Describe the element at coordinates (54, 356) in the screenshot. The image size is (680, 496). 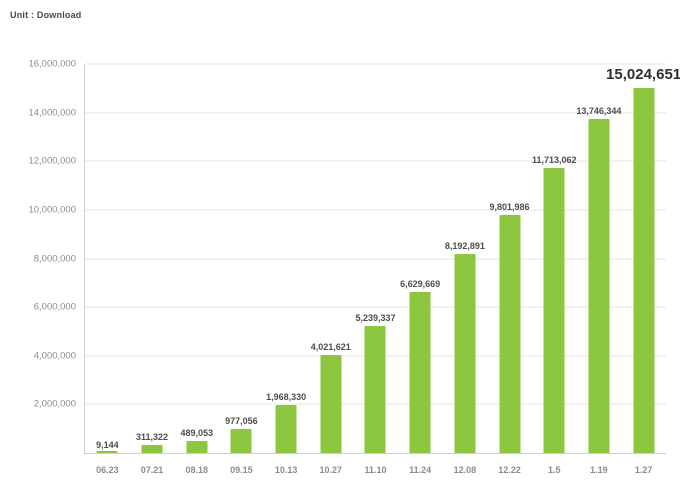
I see `y-axis-tick-label: 4,000,000` at that location.